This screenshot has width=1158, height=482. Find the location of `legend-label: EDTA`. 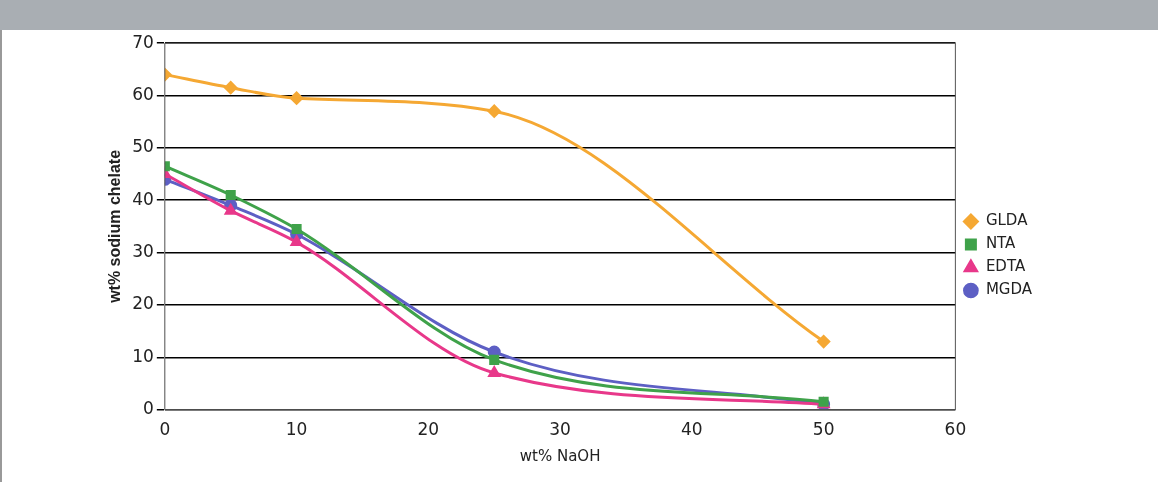

legend-label: EDTA is located at coordinates (1005, 266).